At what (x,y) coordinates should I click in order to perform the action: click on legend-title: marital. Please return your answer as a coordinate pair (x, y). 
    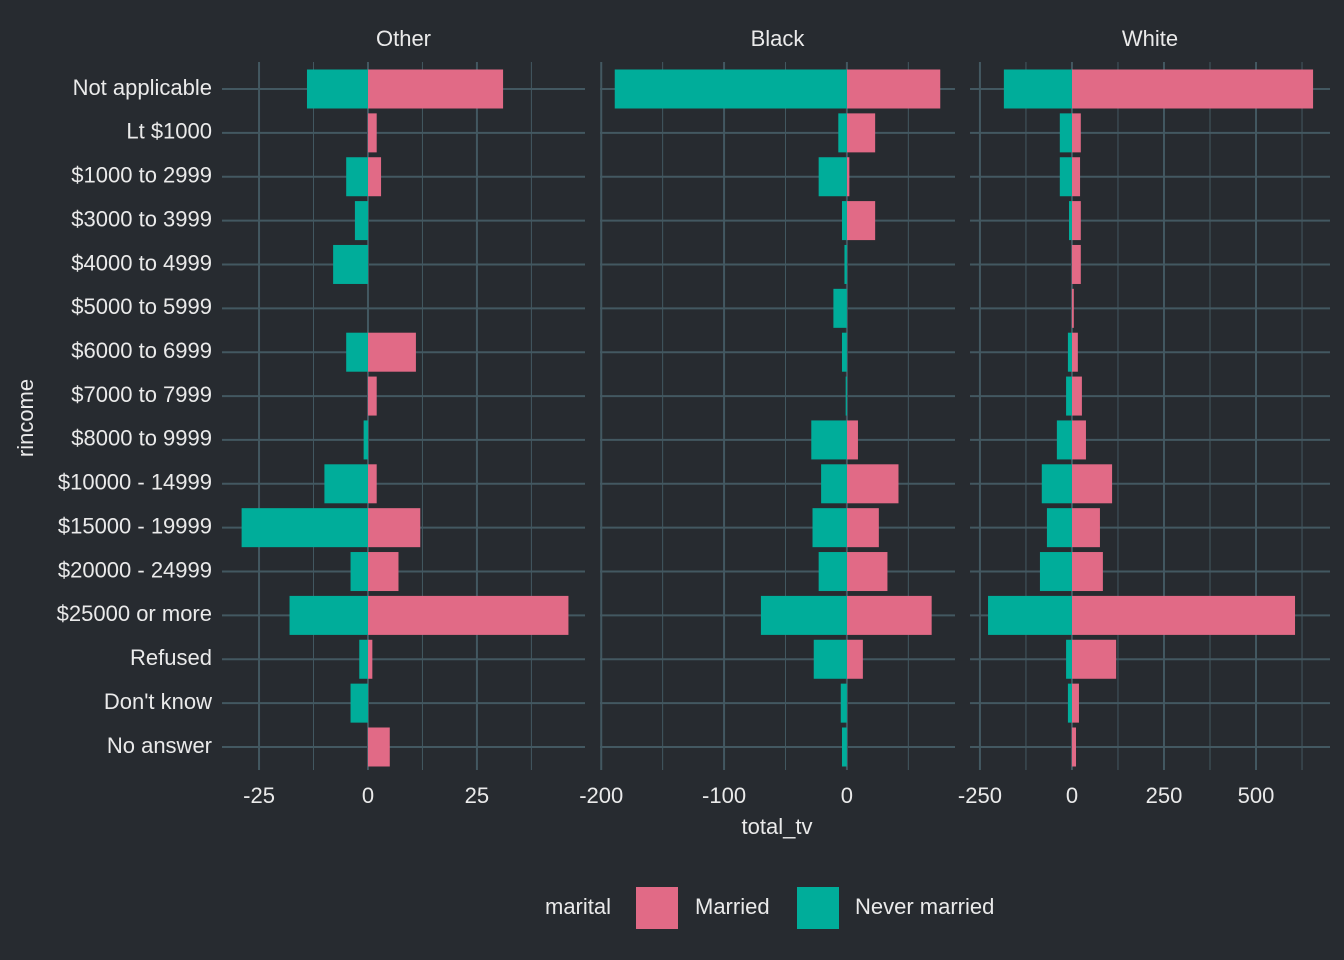
    Looking at the image, I should click on (578, 906).